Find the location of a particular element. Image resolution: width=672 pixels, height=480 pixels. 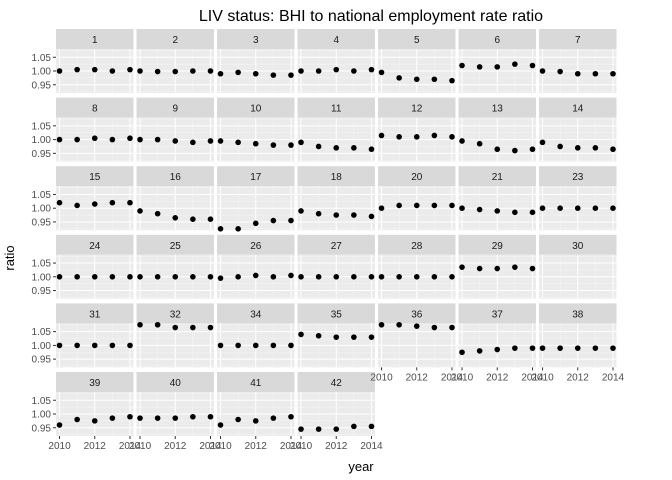

facet-strip-label: 42 is located at coordinates (337, 383).